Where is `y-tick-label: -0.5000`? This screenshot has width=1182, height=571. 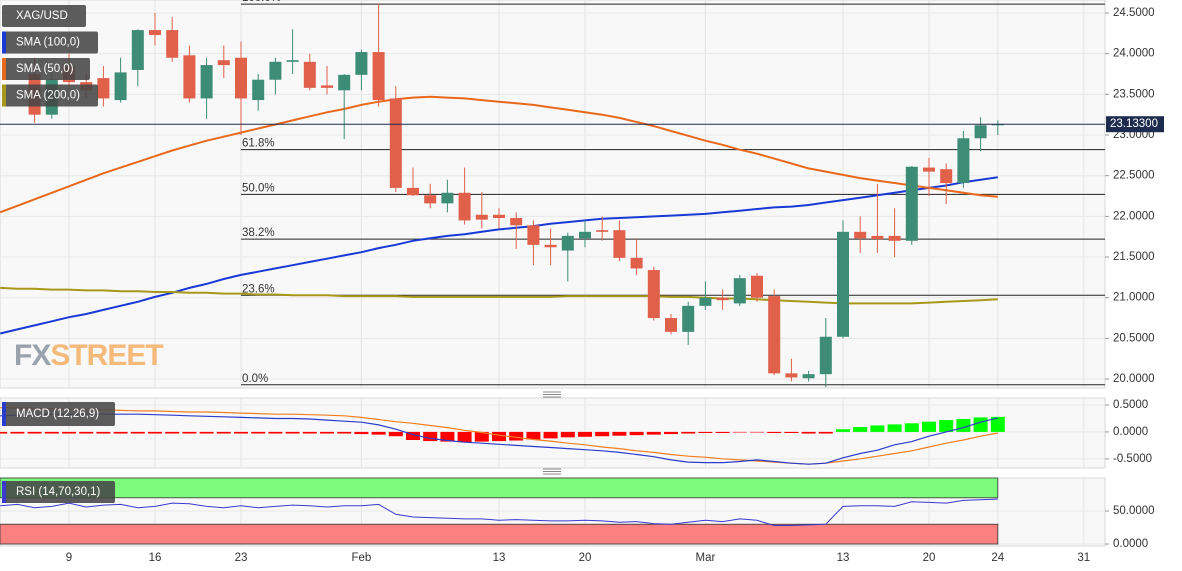 y-tick-label: -0.5000 is located at coordinates (1132, 459).